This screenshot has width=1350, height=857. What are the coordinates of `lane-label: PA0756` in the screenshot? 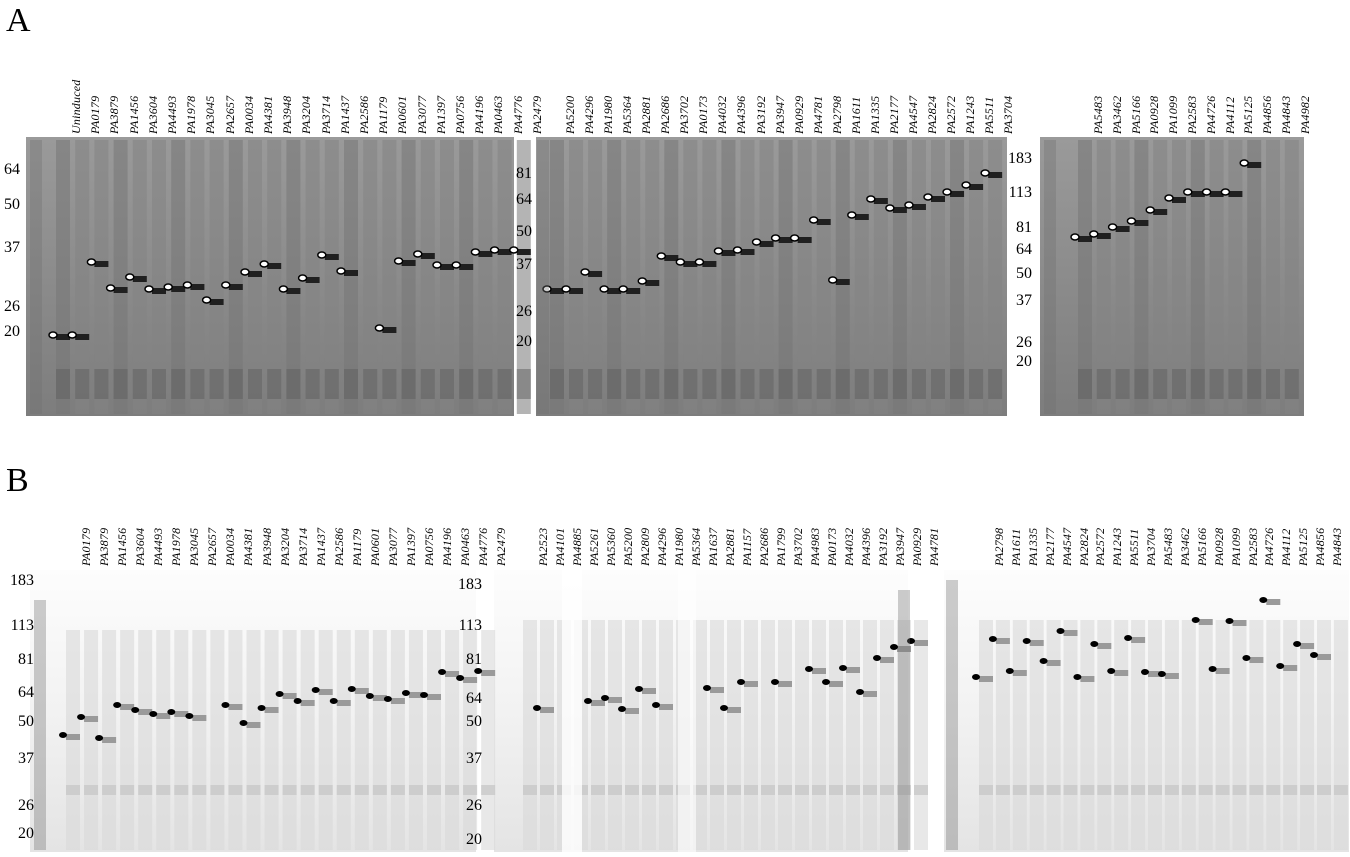 It's located at (460, 114).